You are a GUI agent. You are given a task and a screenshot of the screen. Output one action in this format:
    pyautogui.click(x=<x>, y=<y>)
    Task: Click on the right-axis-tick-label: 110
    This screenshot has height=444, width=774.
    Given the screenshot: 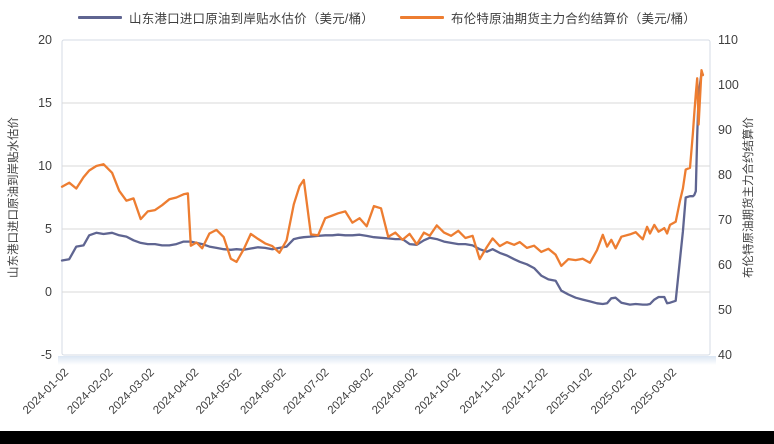 What is the action you would take?
    pyautogui.click(x=728, y=40)
    